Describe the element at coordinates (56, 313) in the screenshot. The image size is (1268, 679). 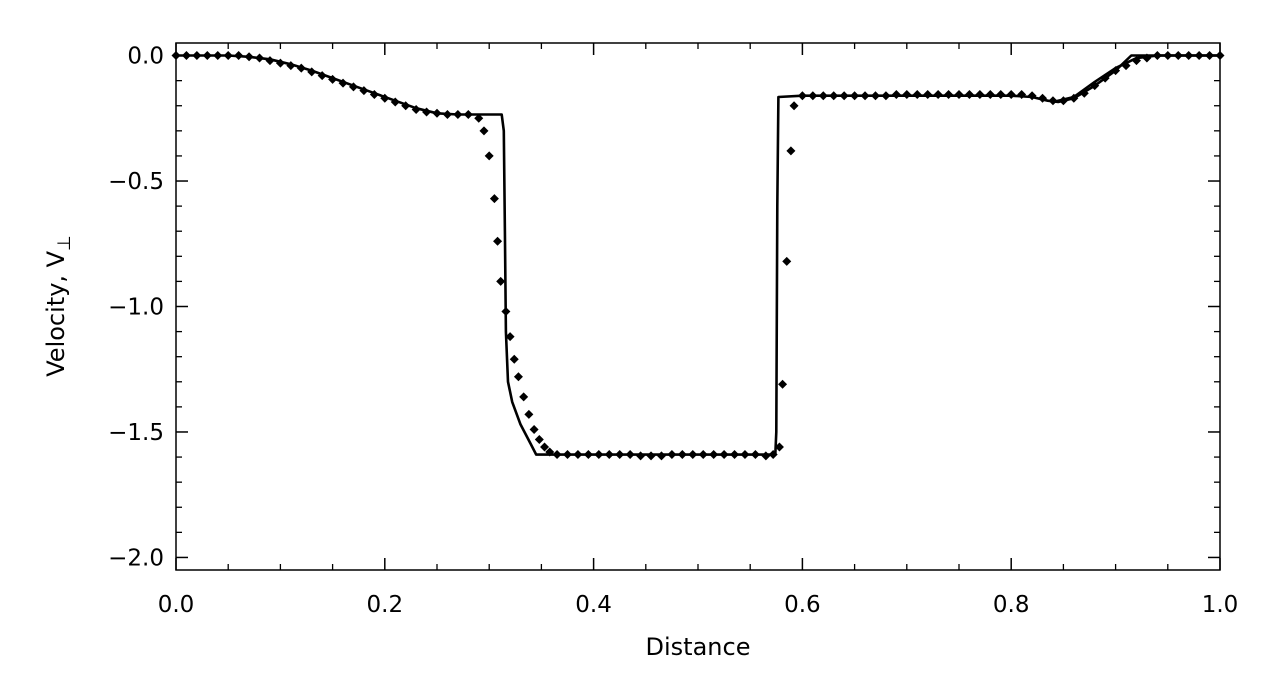
I see `y-axis-label-main: Velocity, V` at that location.